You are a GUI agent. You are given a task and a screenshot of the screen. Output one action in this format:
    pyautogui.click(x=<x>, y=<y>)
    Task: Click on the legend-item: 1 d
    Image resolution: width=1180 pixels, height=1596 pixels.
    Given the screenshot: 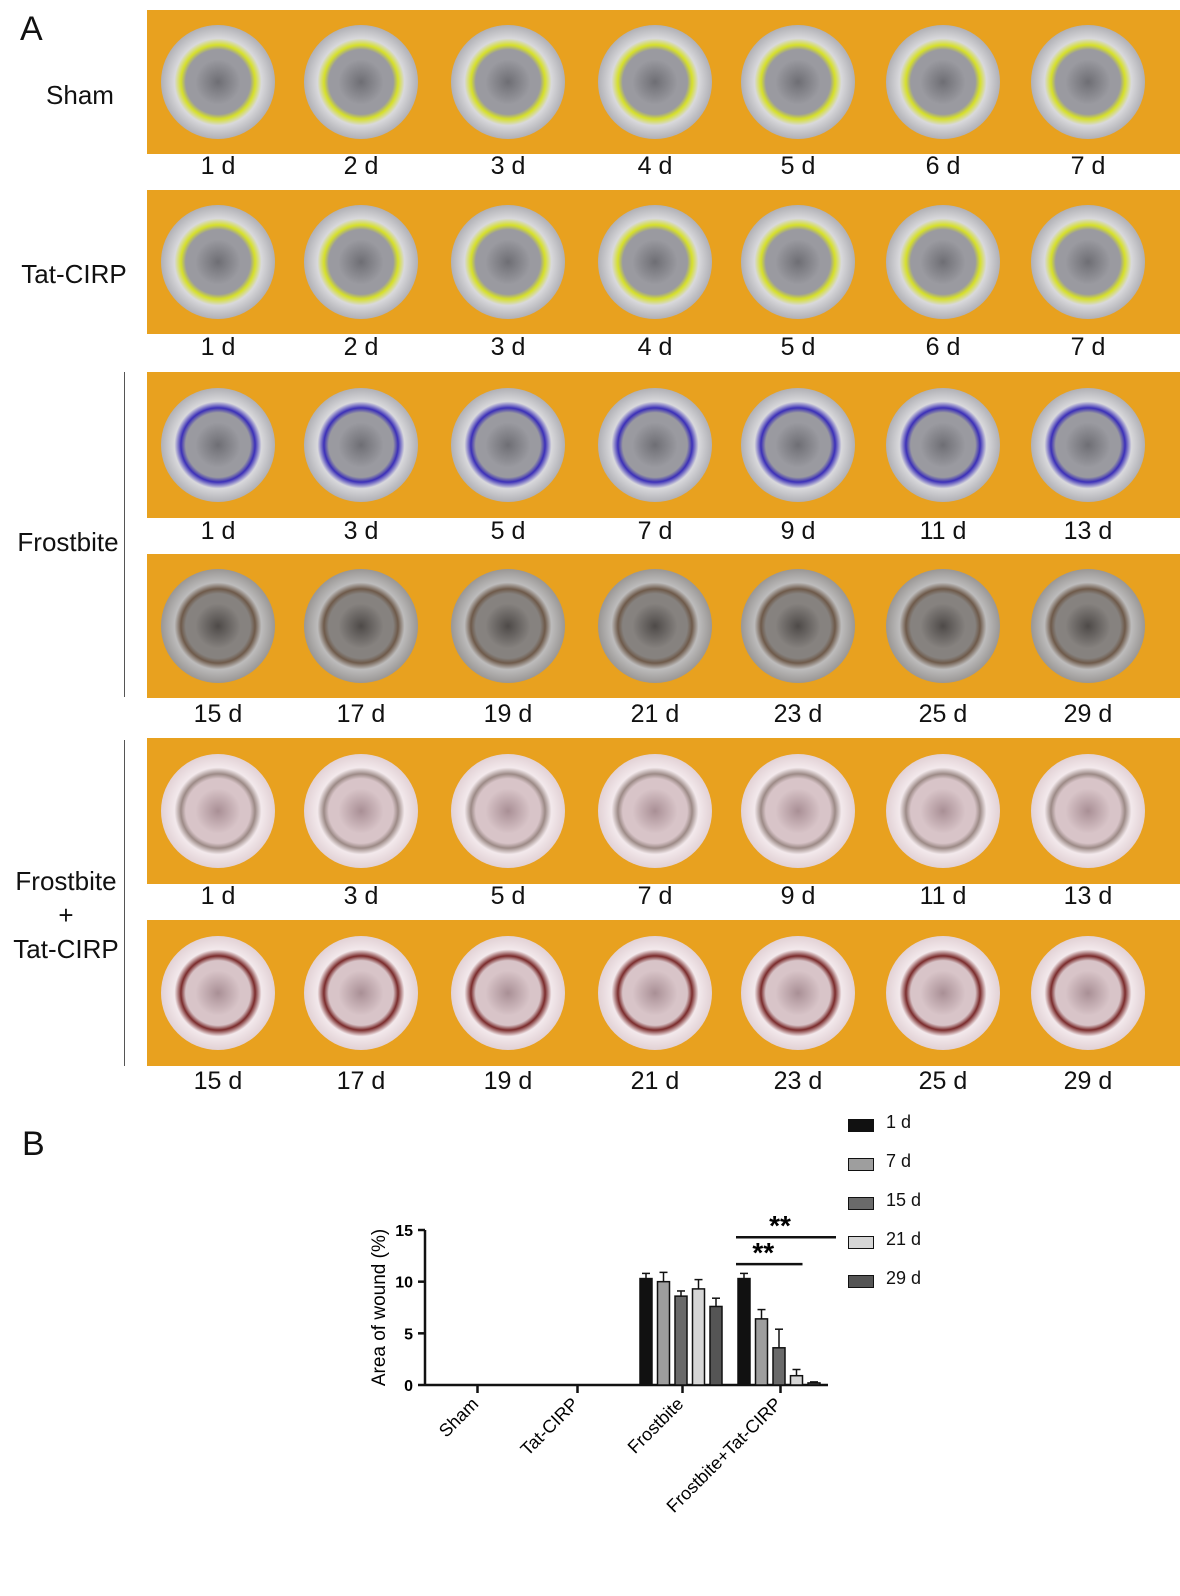 What is the action you would take?
    pyautogui.click(x=908, y=1127)
    